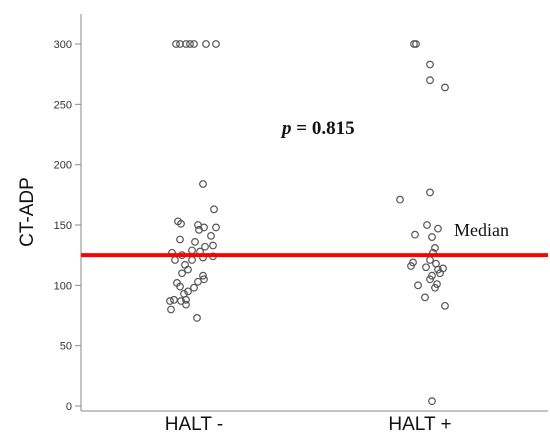 The height and width of the screenshot is (443, 550). Describe the element at coordinates (323, 128) in the screenshot. I see `p-value-text: = 0.815` at that location.